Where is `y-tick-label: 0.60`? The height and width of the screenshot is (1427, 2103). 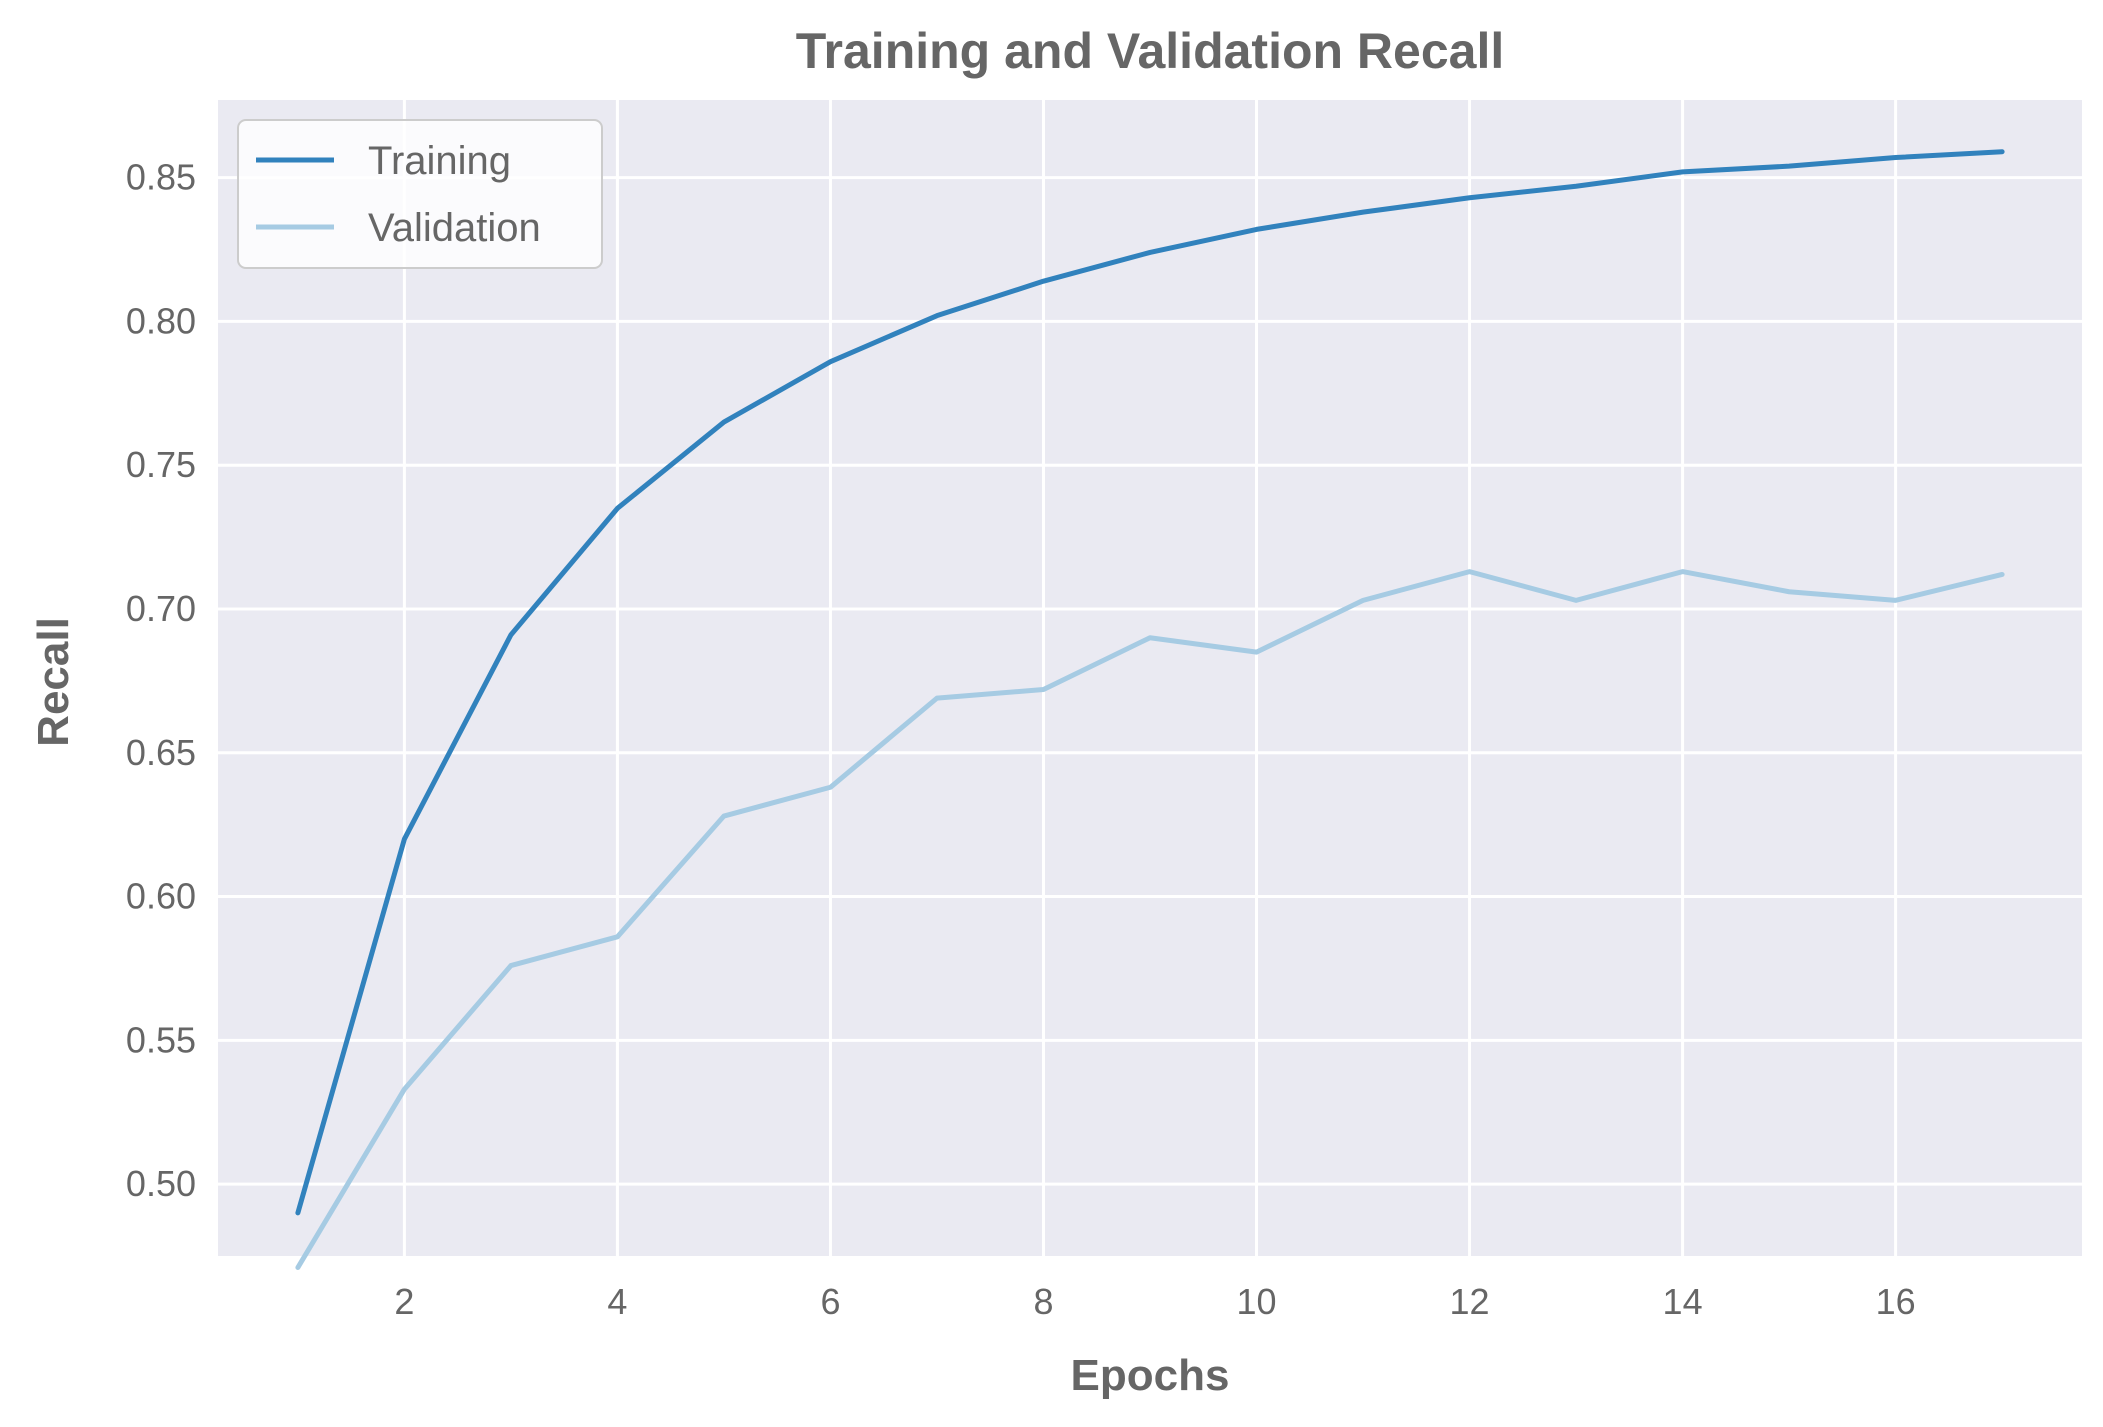
y-tick-label: 0.60 is located at coordinates (161, 896).